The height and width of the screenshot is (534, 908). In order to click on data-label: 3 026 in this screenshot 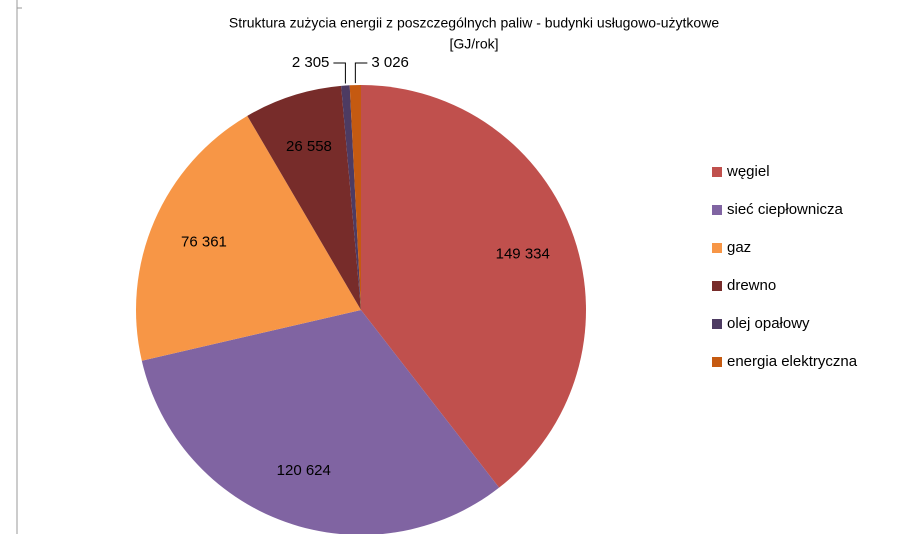, I will do `click(390, 62)`.